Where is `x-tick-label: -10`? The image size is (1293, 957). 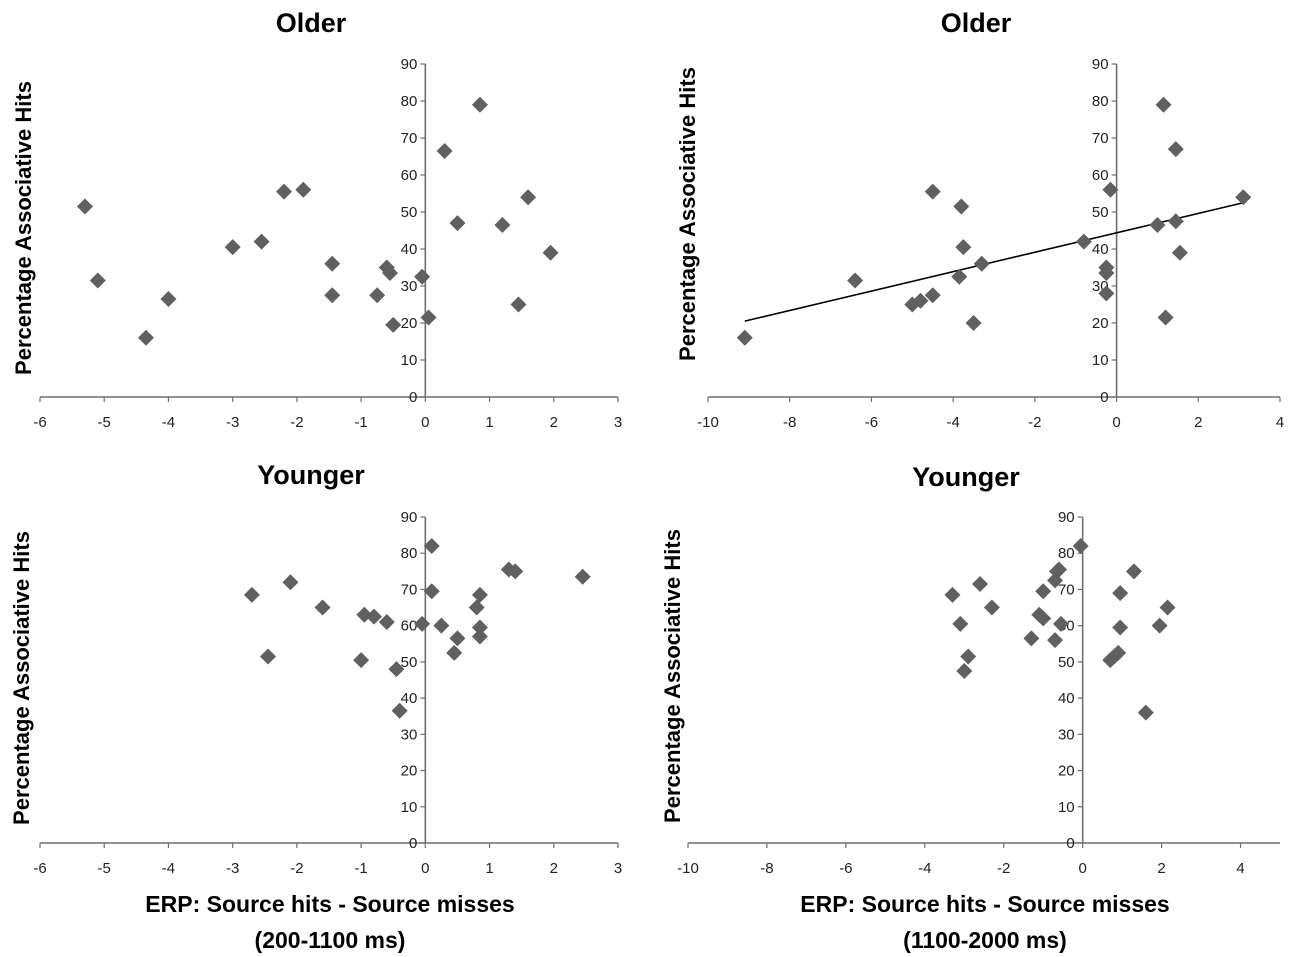 x-tick-label: -10 is located at coordinates (708, 422).